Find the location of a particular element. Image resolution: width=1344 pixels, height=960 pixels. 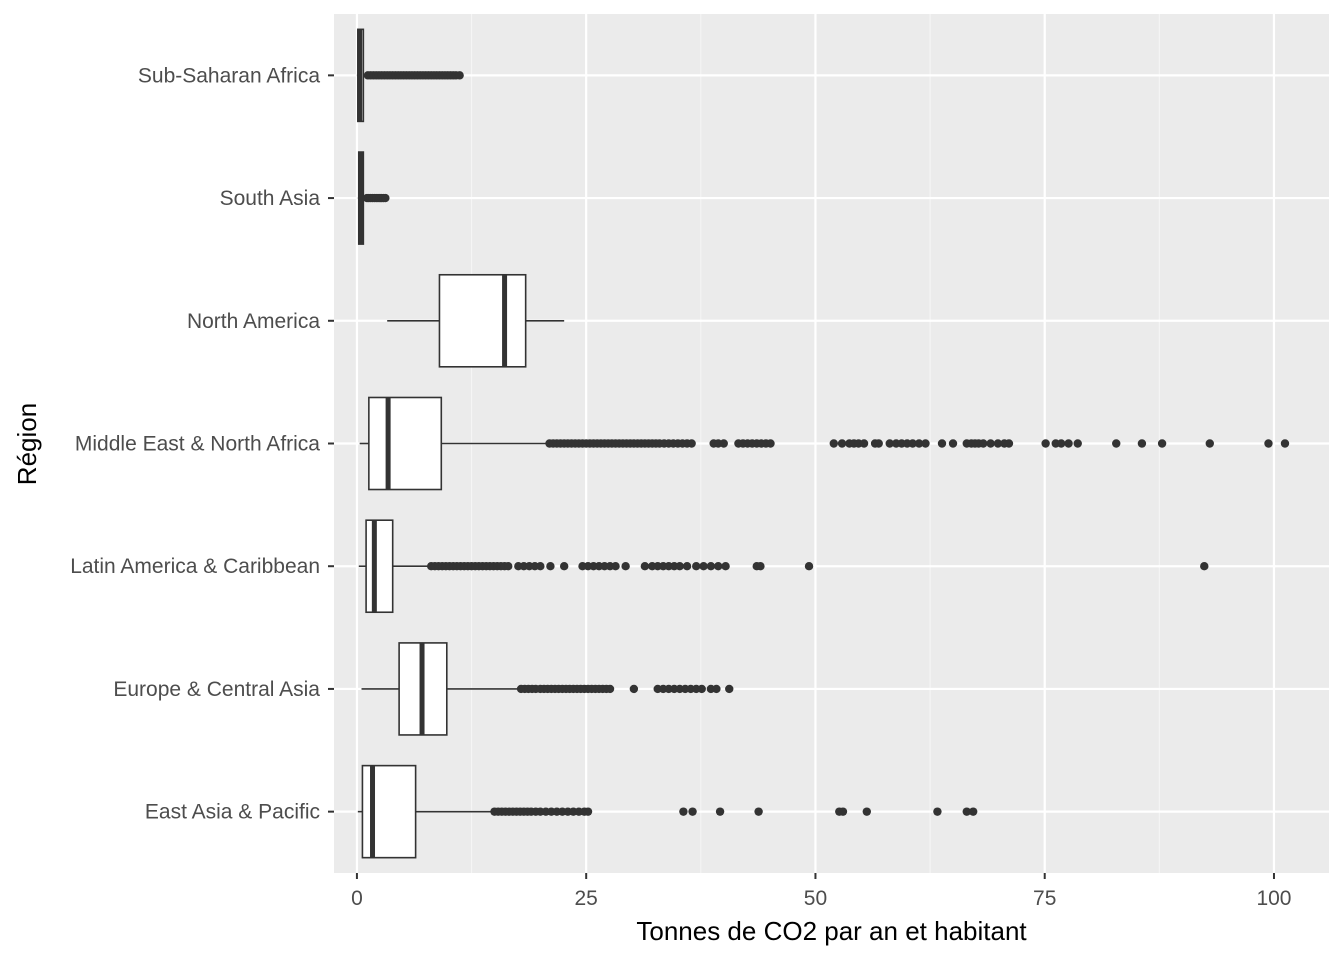

y-tick-label: Europe & Central Asia is located at coordinates (216, 689).